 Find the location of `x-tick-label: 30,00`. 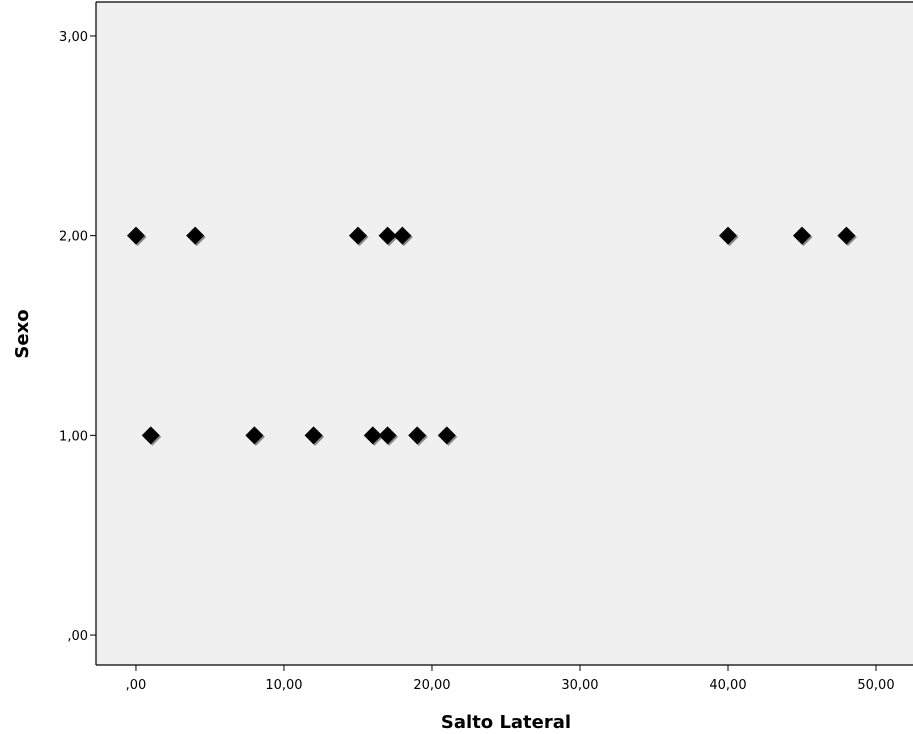

x-tick-label: 30,00 is located at coordinates (579, 685).